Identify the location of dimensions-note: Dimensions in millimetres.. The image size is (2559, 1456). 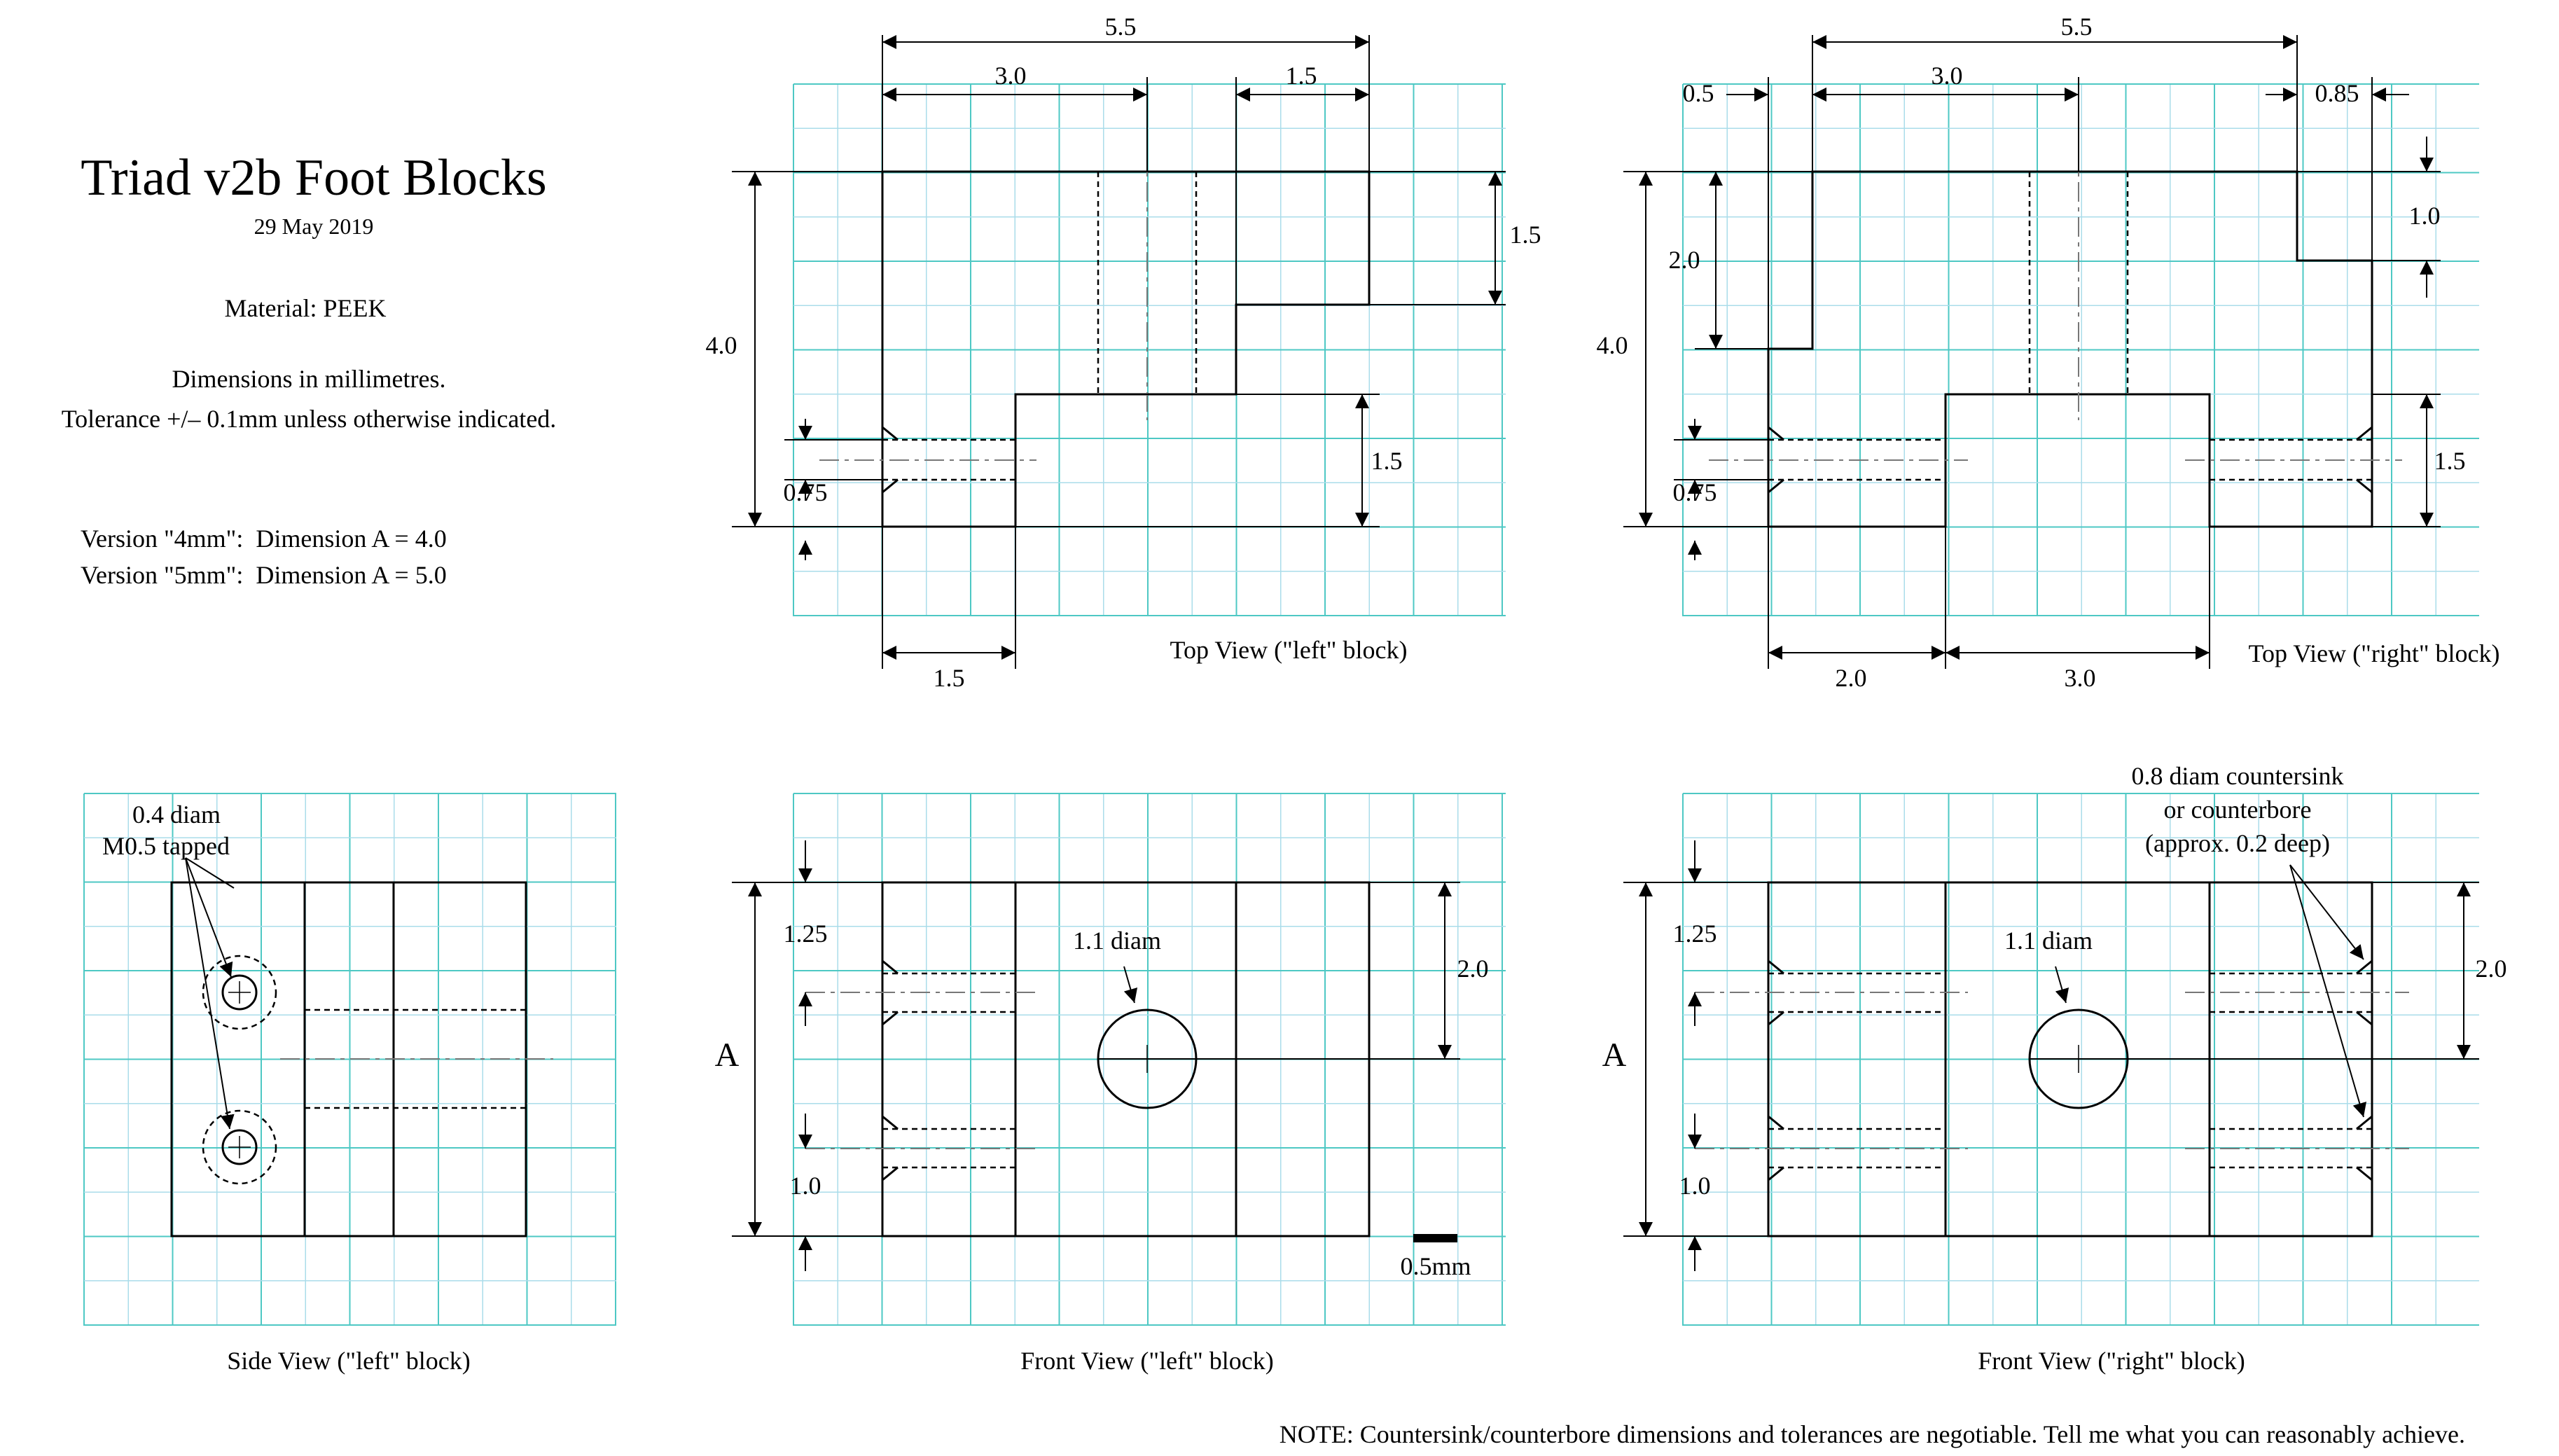
(309, 379).